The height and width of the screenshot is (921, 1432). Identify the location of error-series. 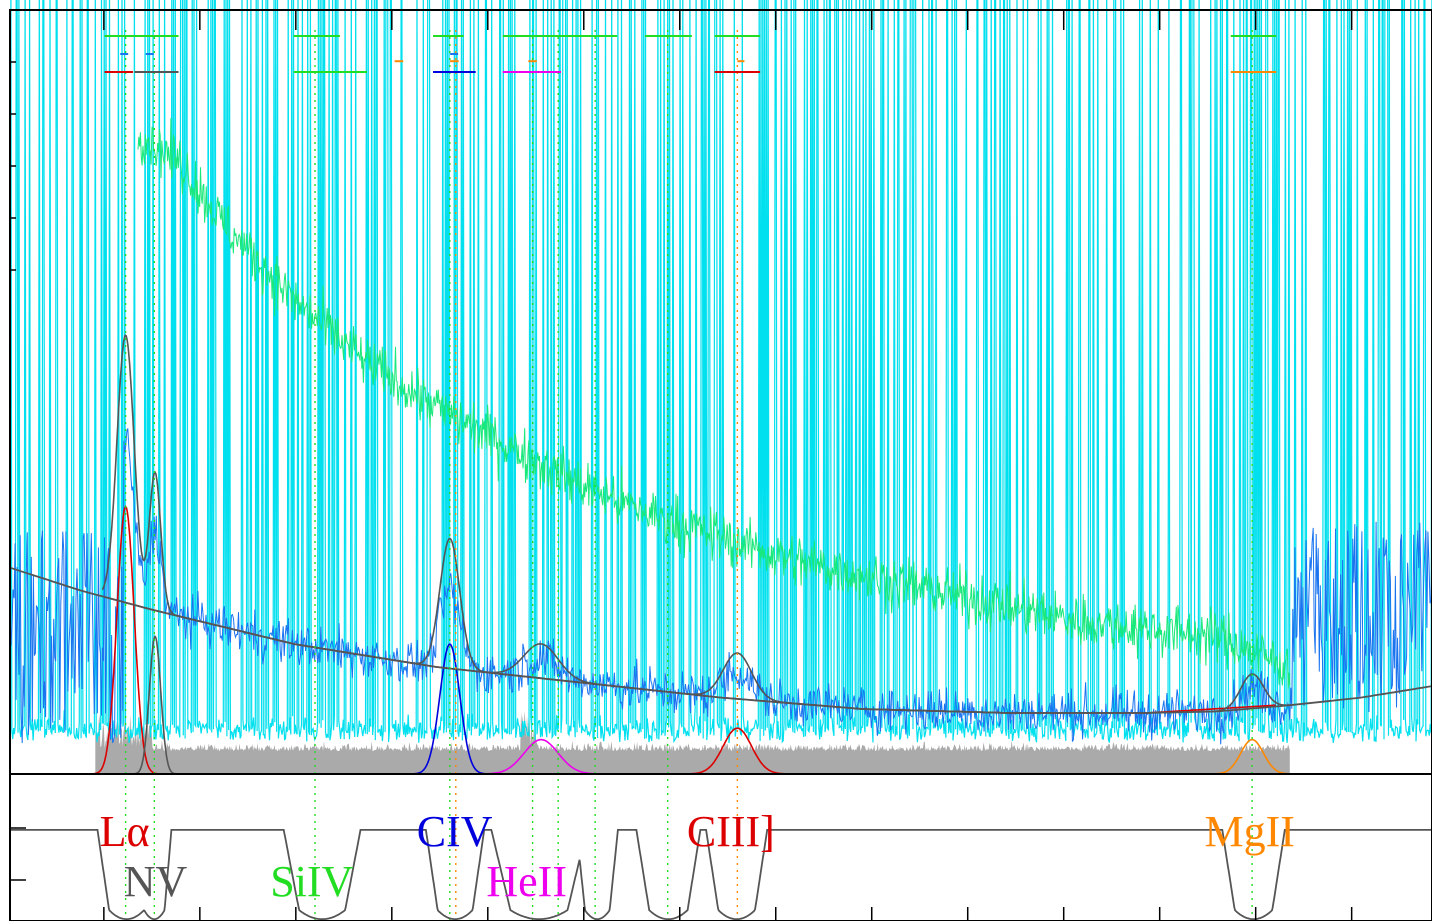
(692, 742).